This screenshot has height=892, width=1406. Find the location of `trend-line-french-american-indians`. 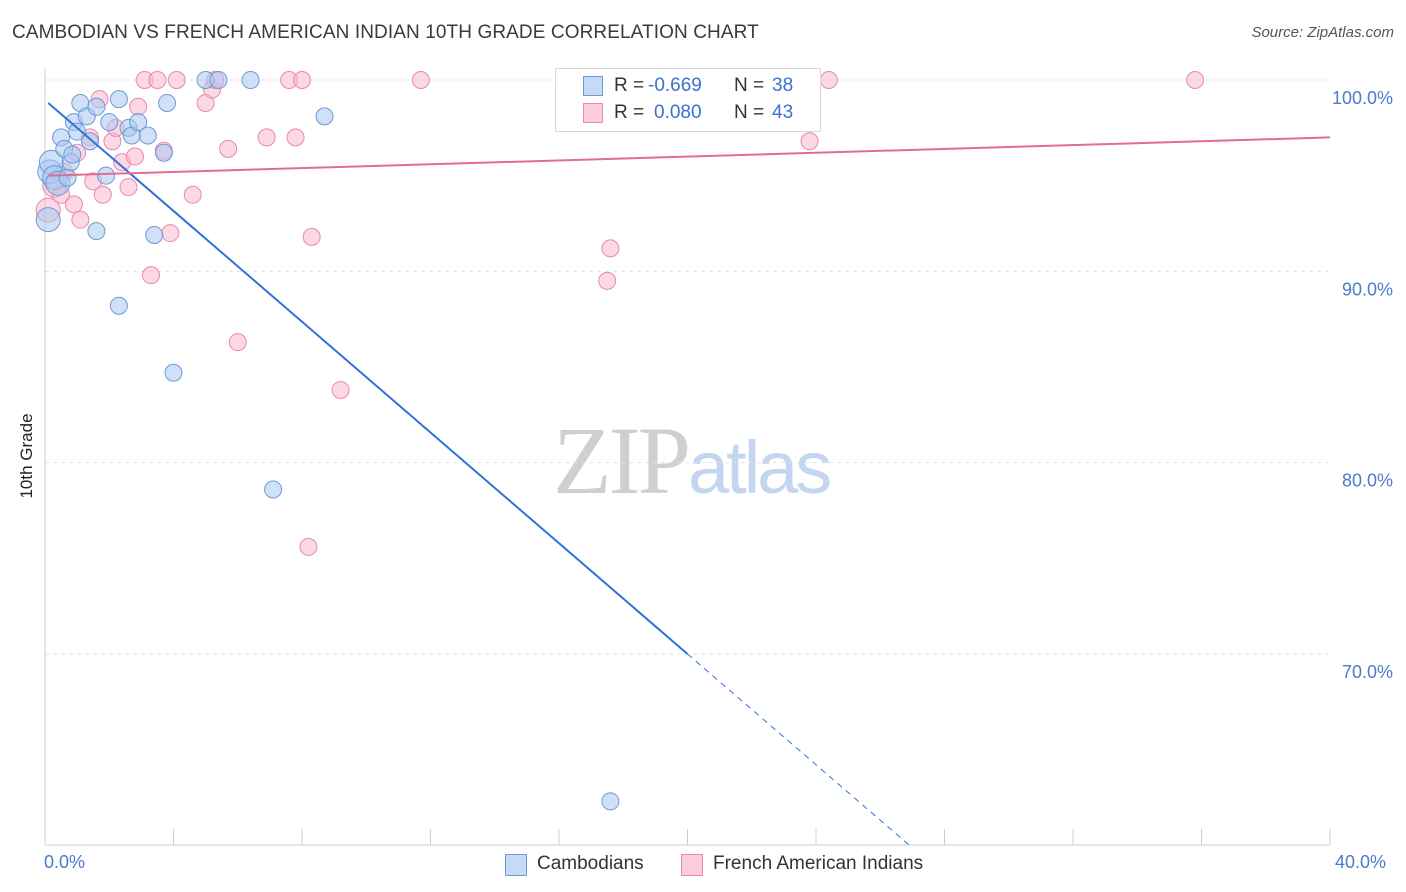

trend-line-french-american-indians is located at coordinates (689, 156).